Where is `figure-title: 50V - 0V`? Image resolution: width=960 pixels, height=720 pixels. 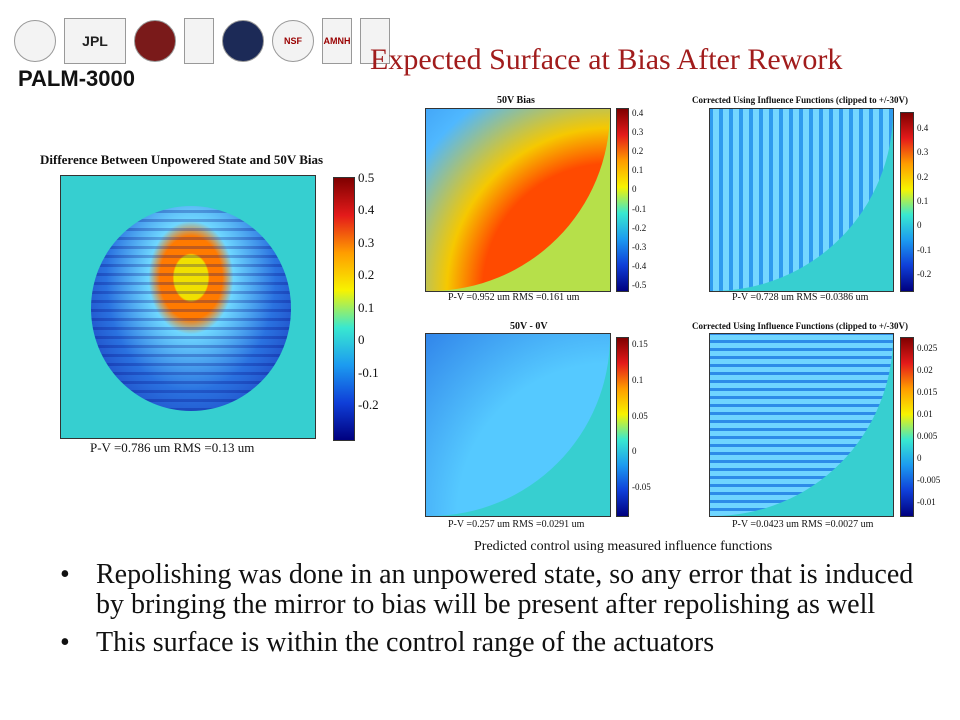
figure-title: 50V - 0V is located at coordinates (529, 326).